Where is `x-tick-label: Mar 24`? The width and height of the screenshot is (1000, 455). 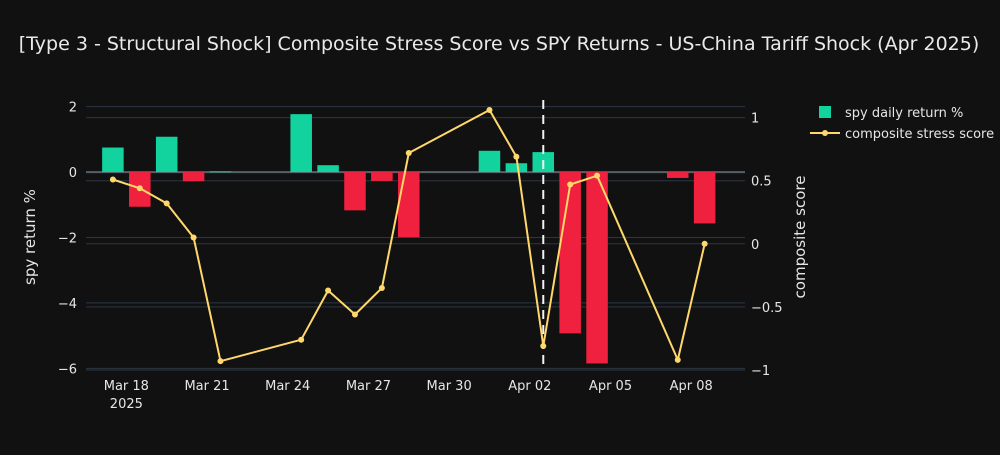 x-tick-label: Mar 24 is located at coordinates (287, 386).